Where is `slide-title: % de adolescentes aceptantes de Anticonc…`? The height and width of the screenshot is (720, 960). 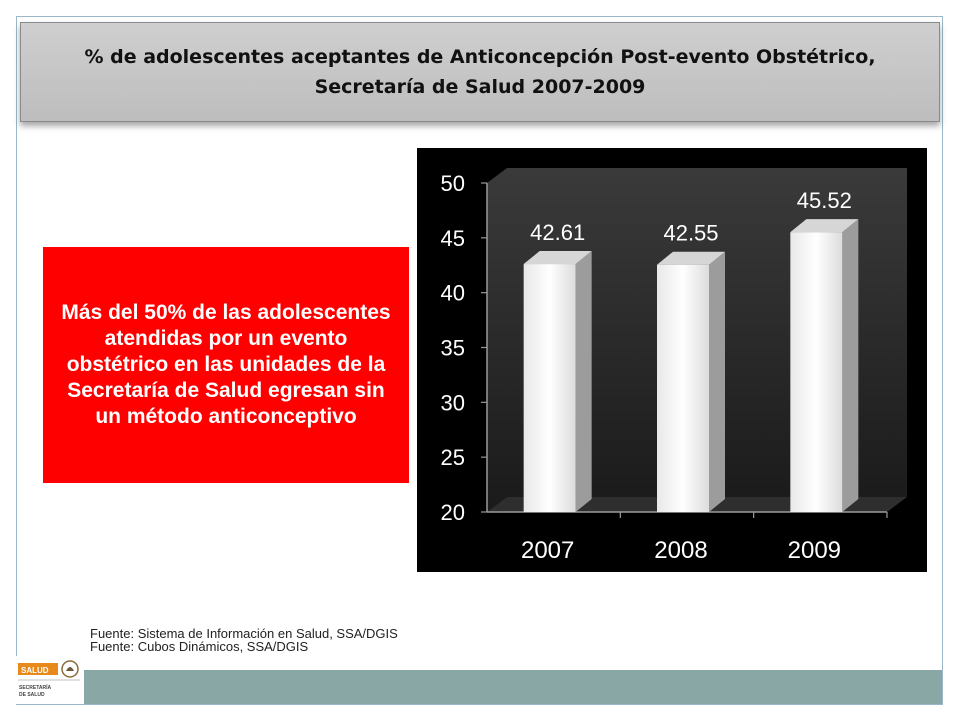 slide-title: % de adolescentes aceptantes de Anticonc… is located at coordinates (479, 72).